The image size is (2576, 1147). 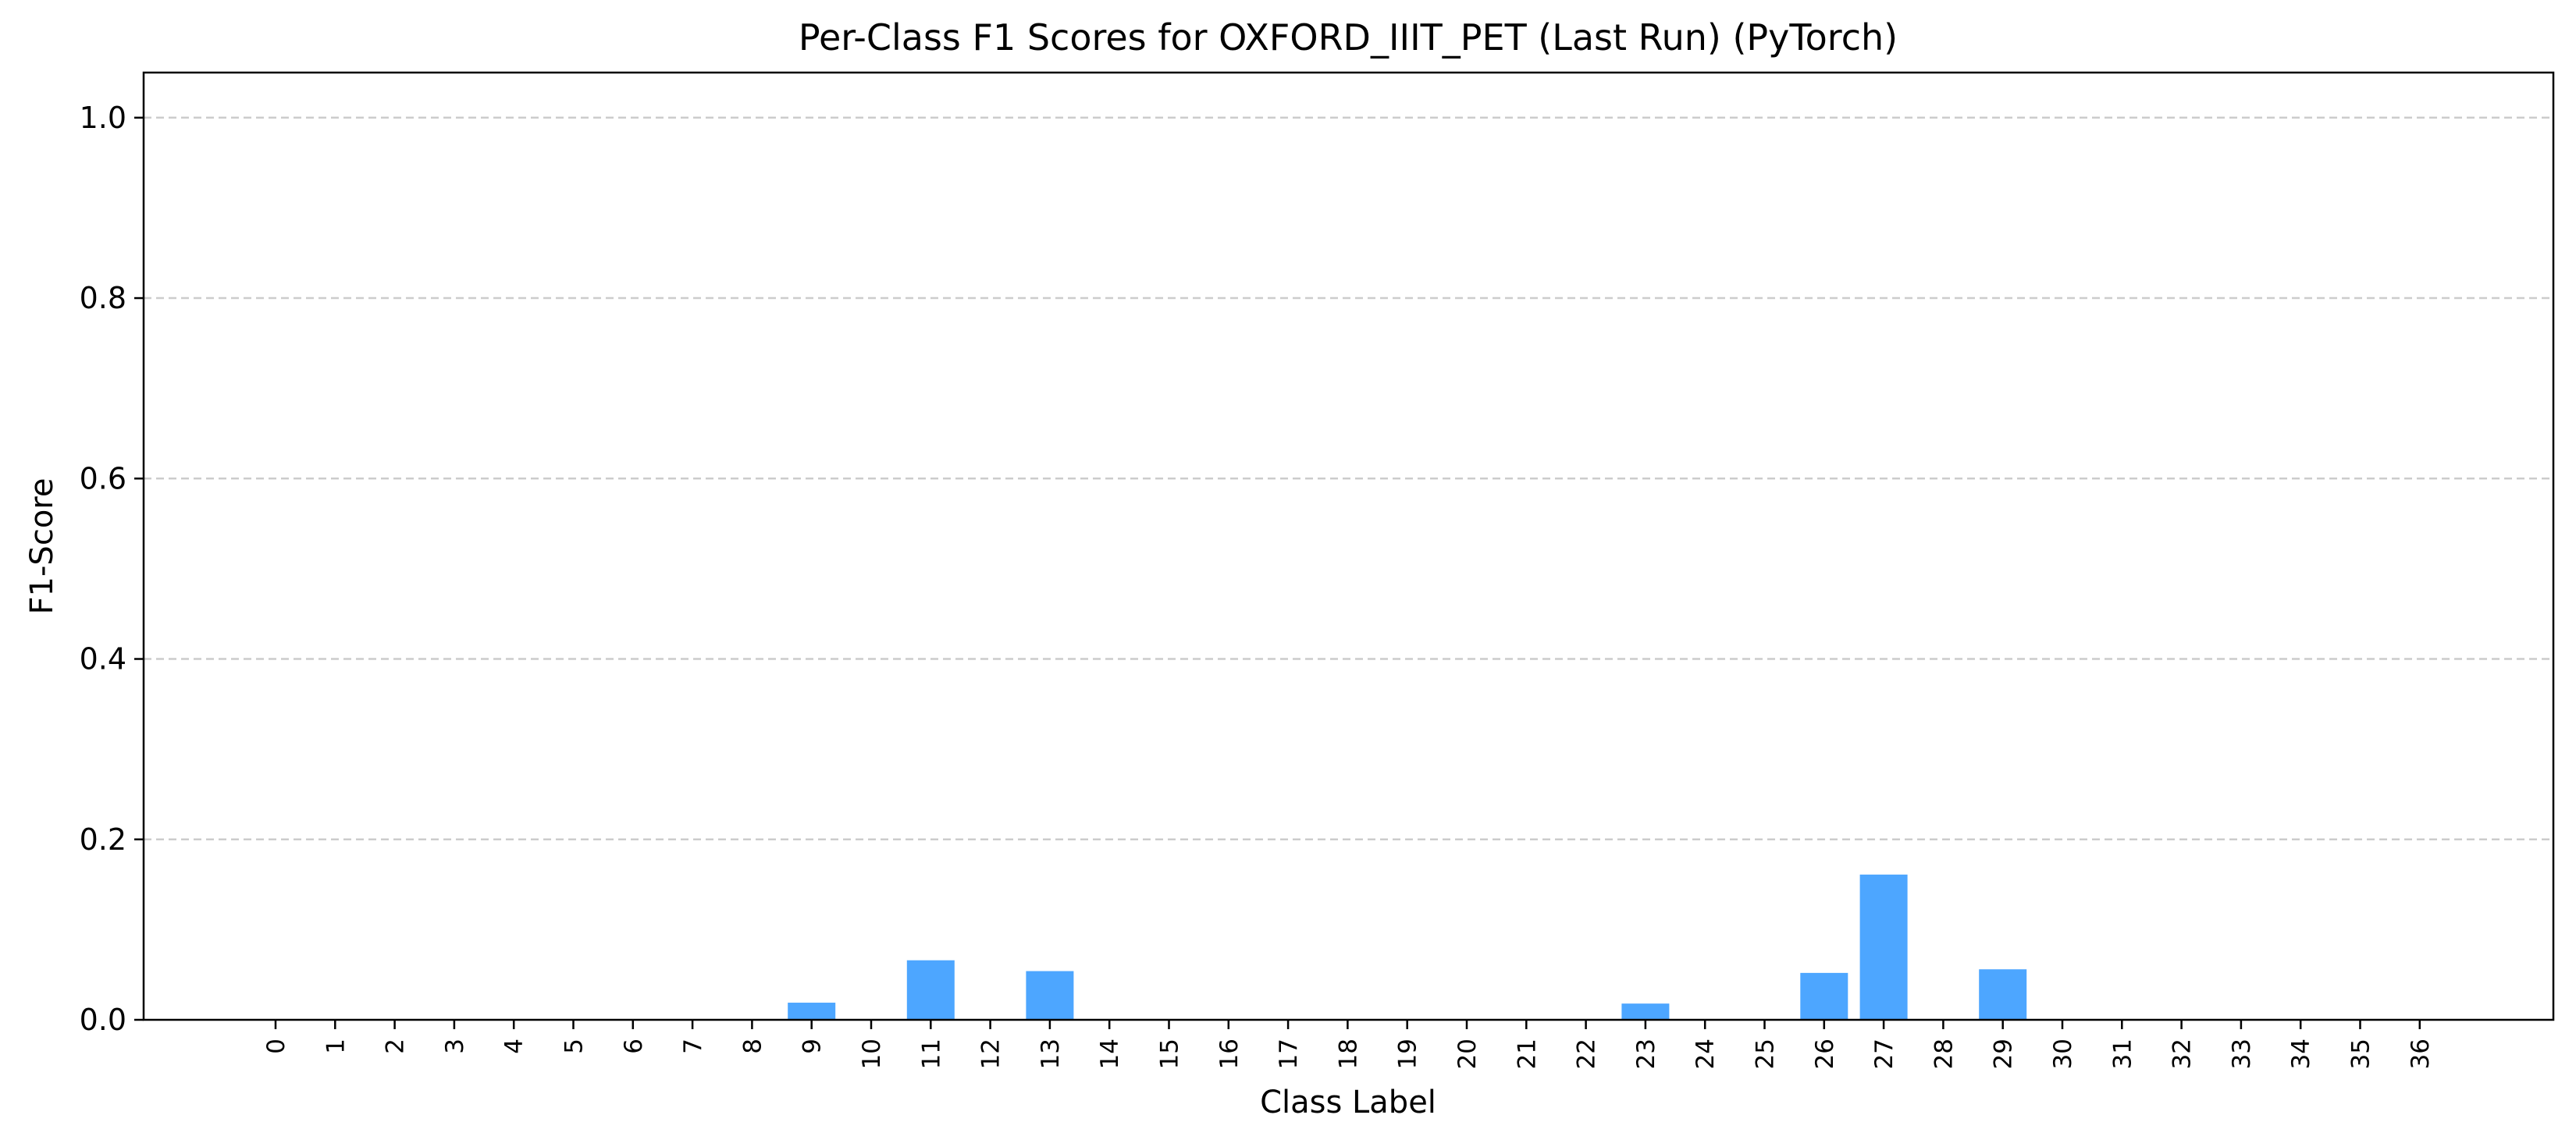 What do you see at coordinates (1408, 1054) in the screenshot?
I see `x-tick-label: 19` at bounding box center [1408, 1054].